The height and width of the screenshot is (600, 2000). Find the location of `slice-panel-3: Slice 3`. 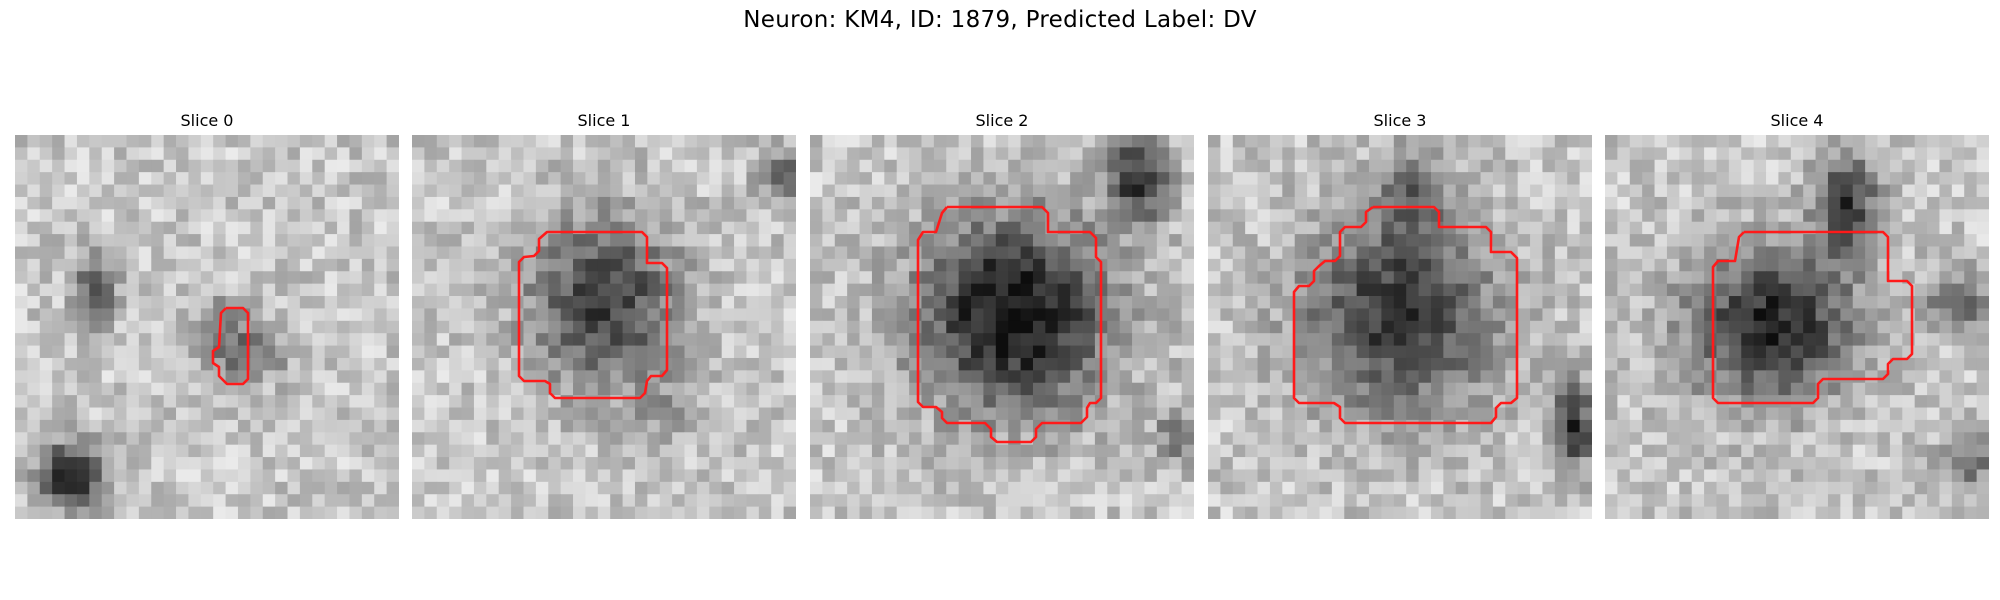

slice-panel-3: Slice 3 is located at coordinates (1400, 314).